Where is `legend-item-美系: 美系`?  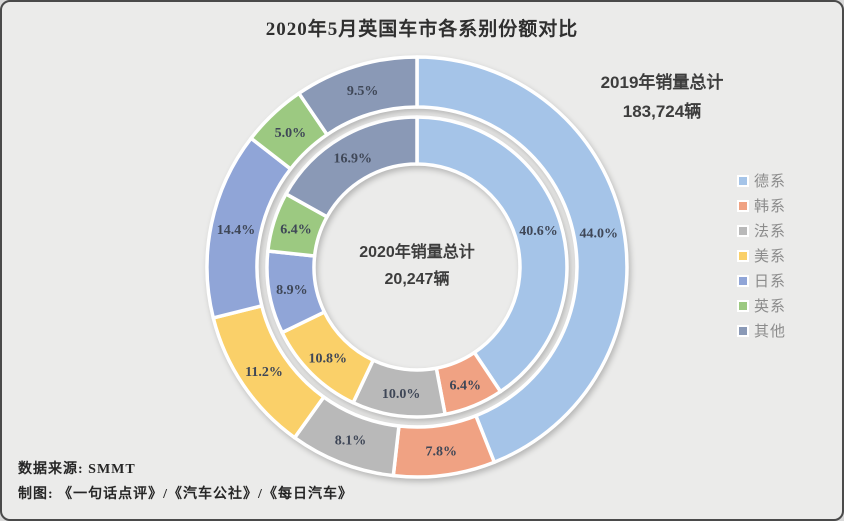 legend-item-美系: 美系 is located at coordinates (761, 255).